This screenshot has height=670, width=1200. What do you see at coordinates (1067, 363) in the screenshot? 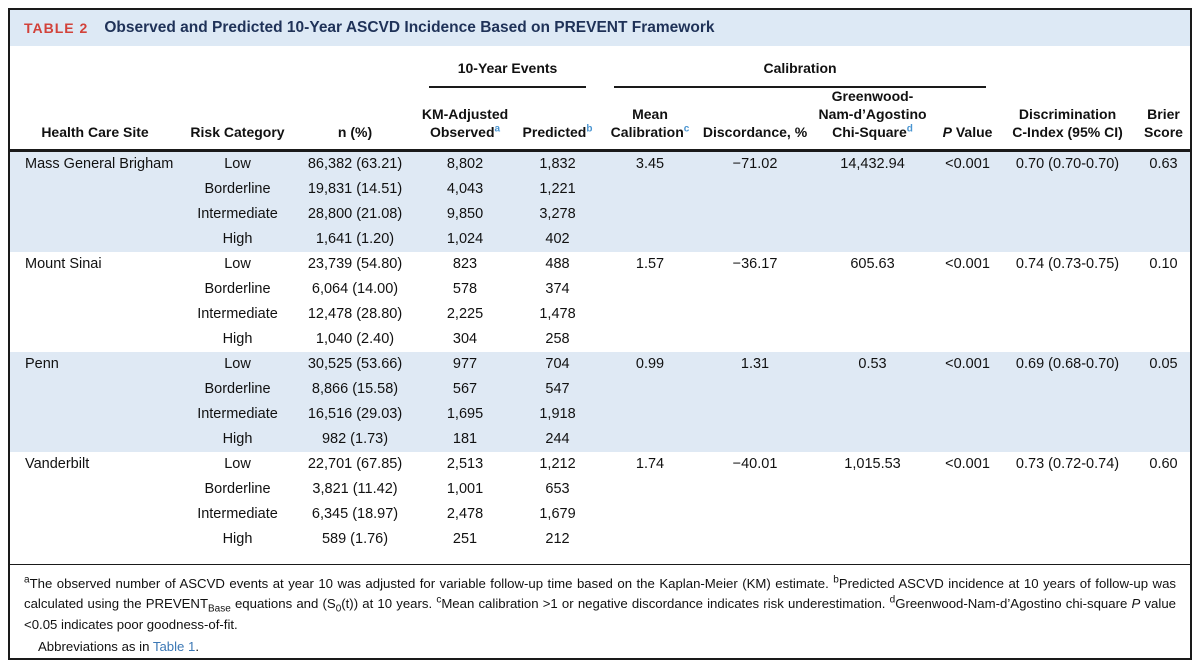
I see `cell-c-index: 0.69 (0.68-0.70)` at bounding box center [1067, 363].